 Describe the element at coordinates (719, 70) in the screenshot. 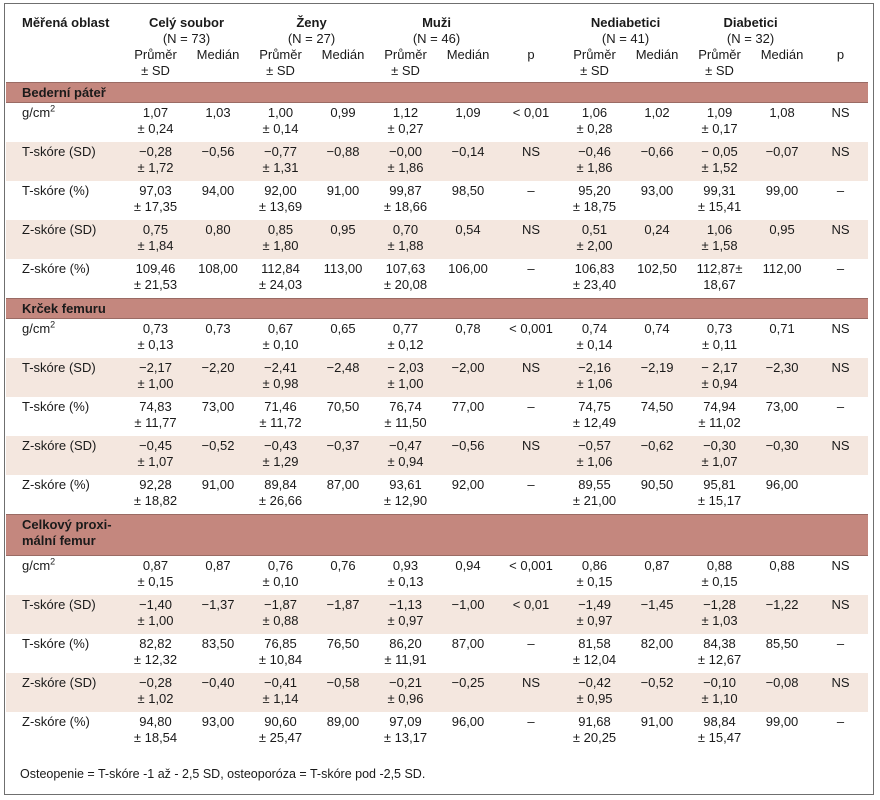

I see `sd-label: ± SD` at that location.